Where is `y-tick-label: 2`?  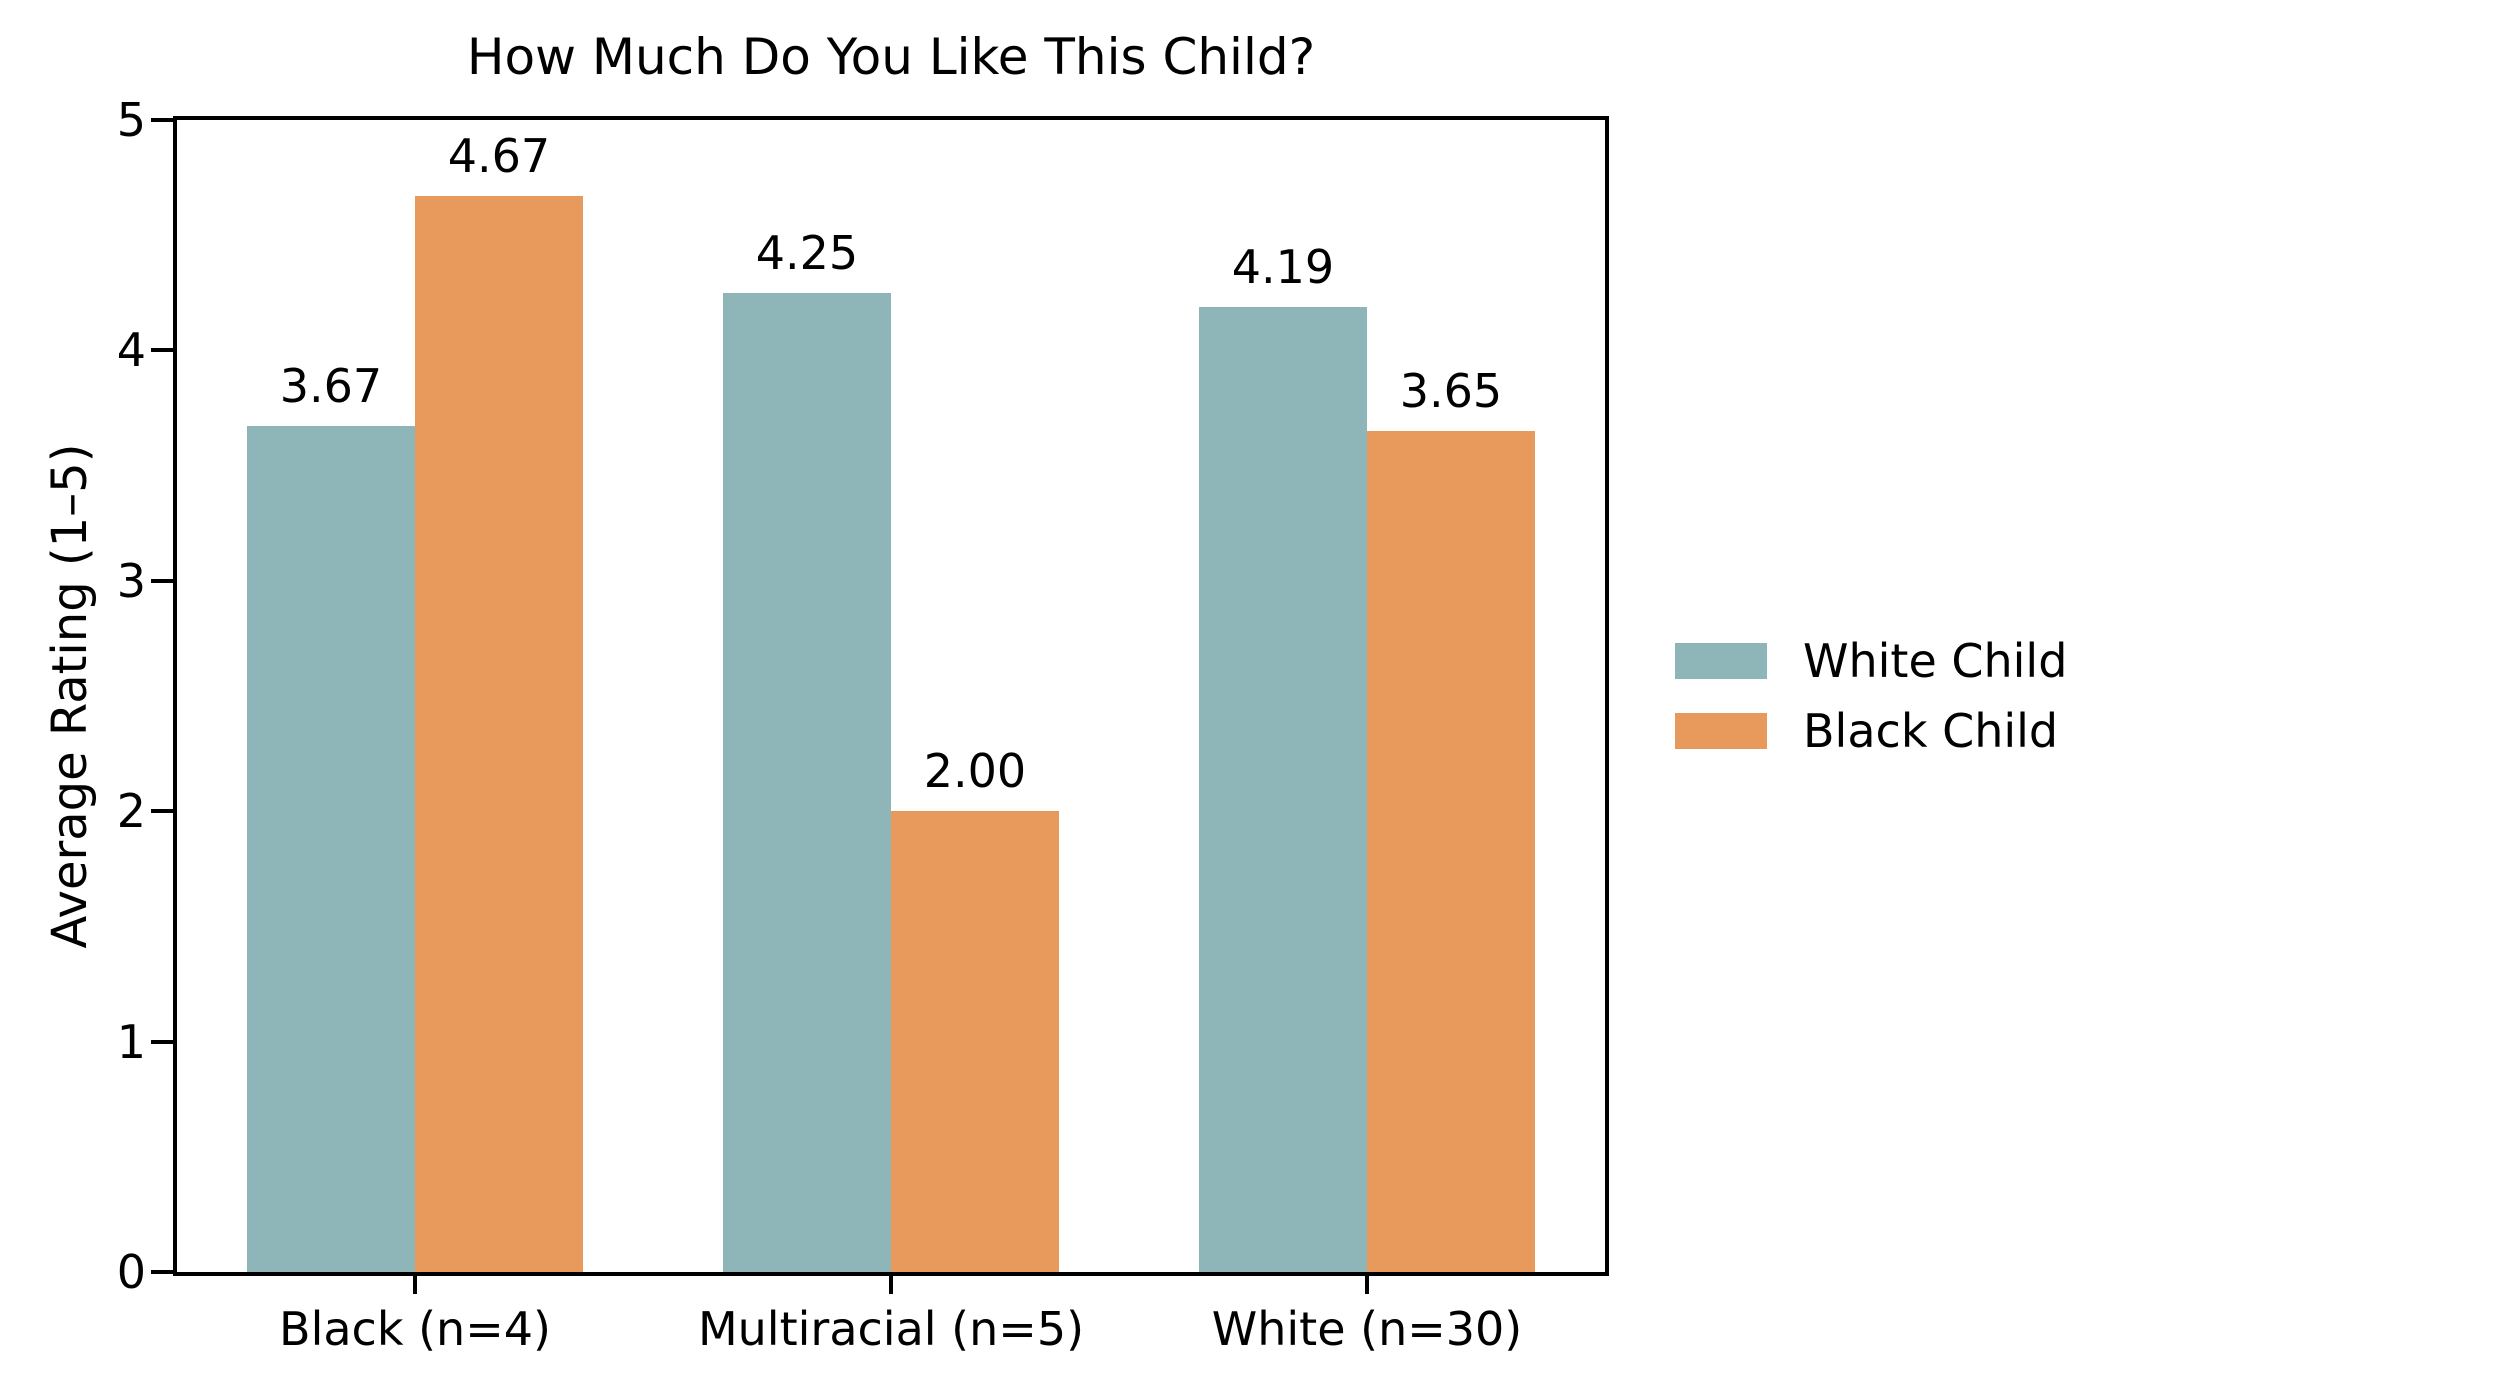 y-tick-label: 2 is located at coordinates (131, 811).